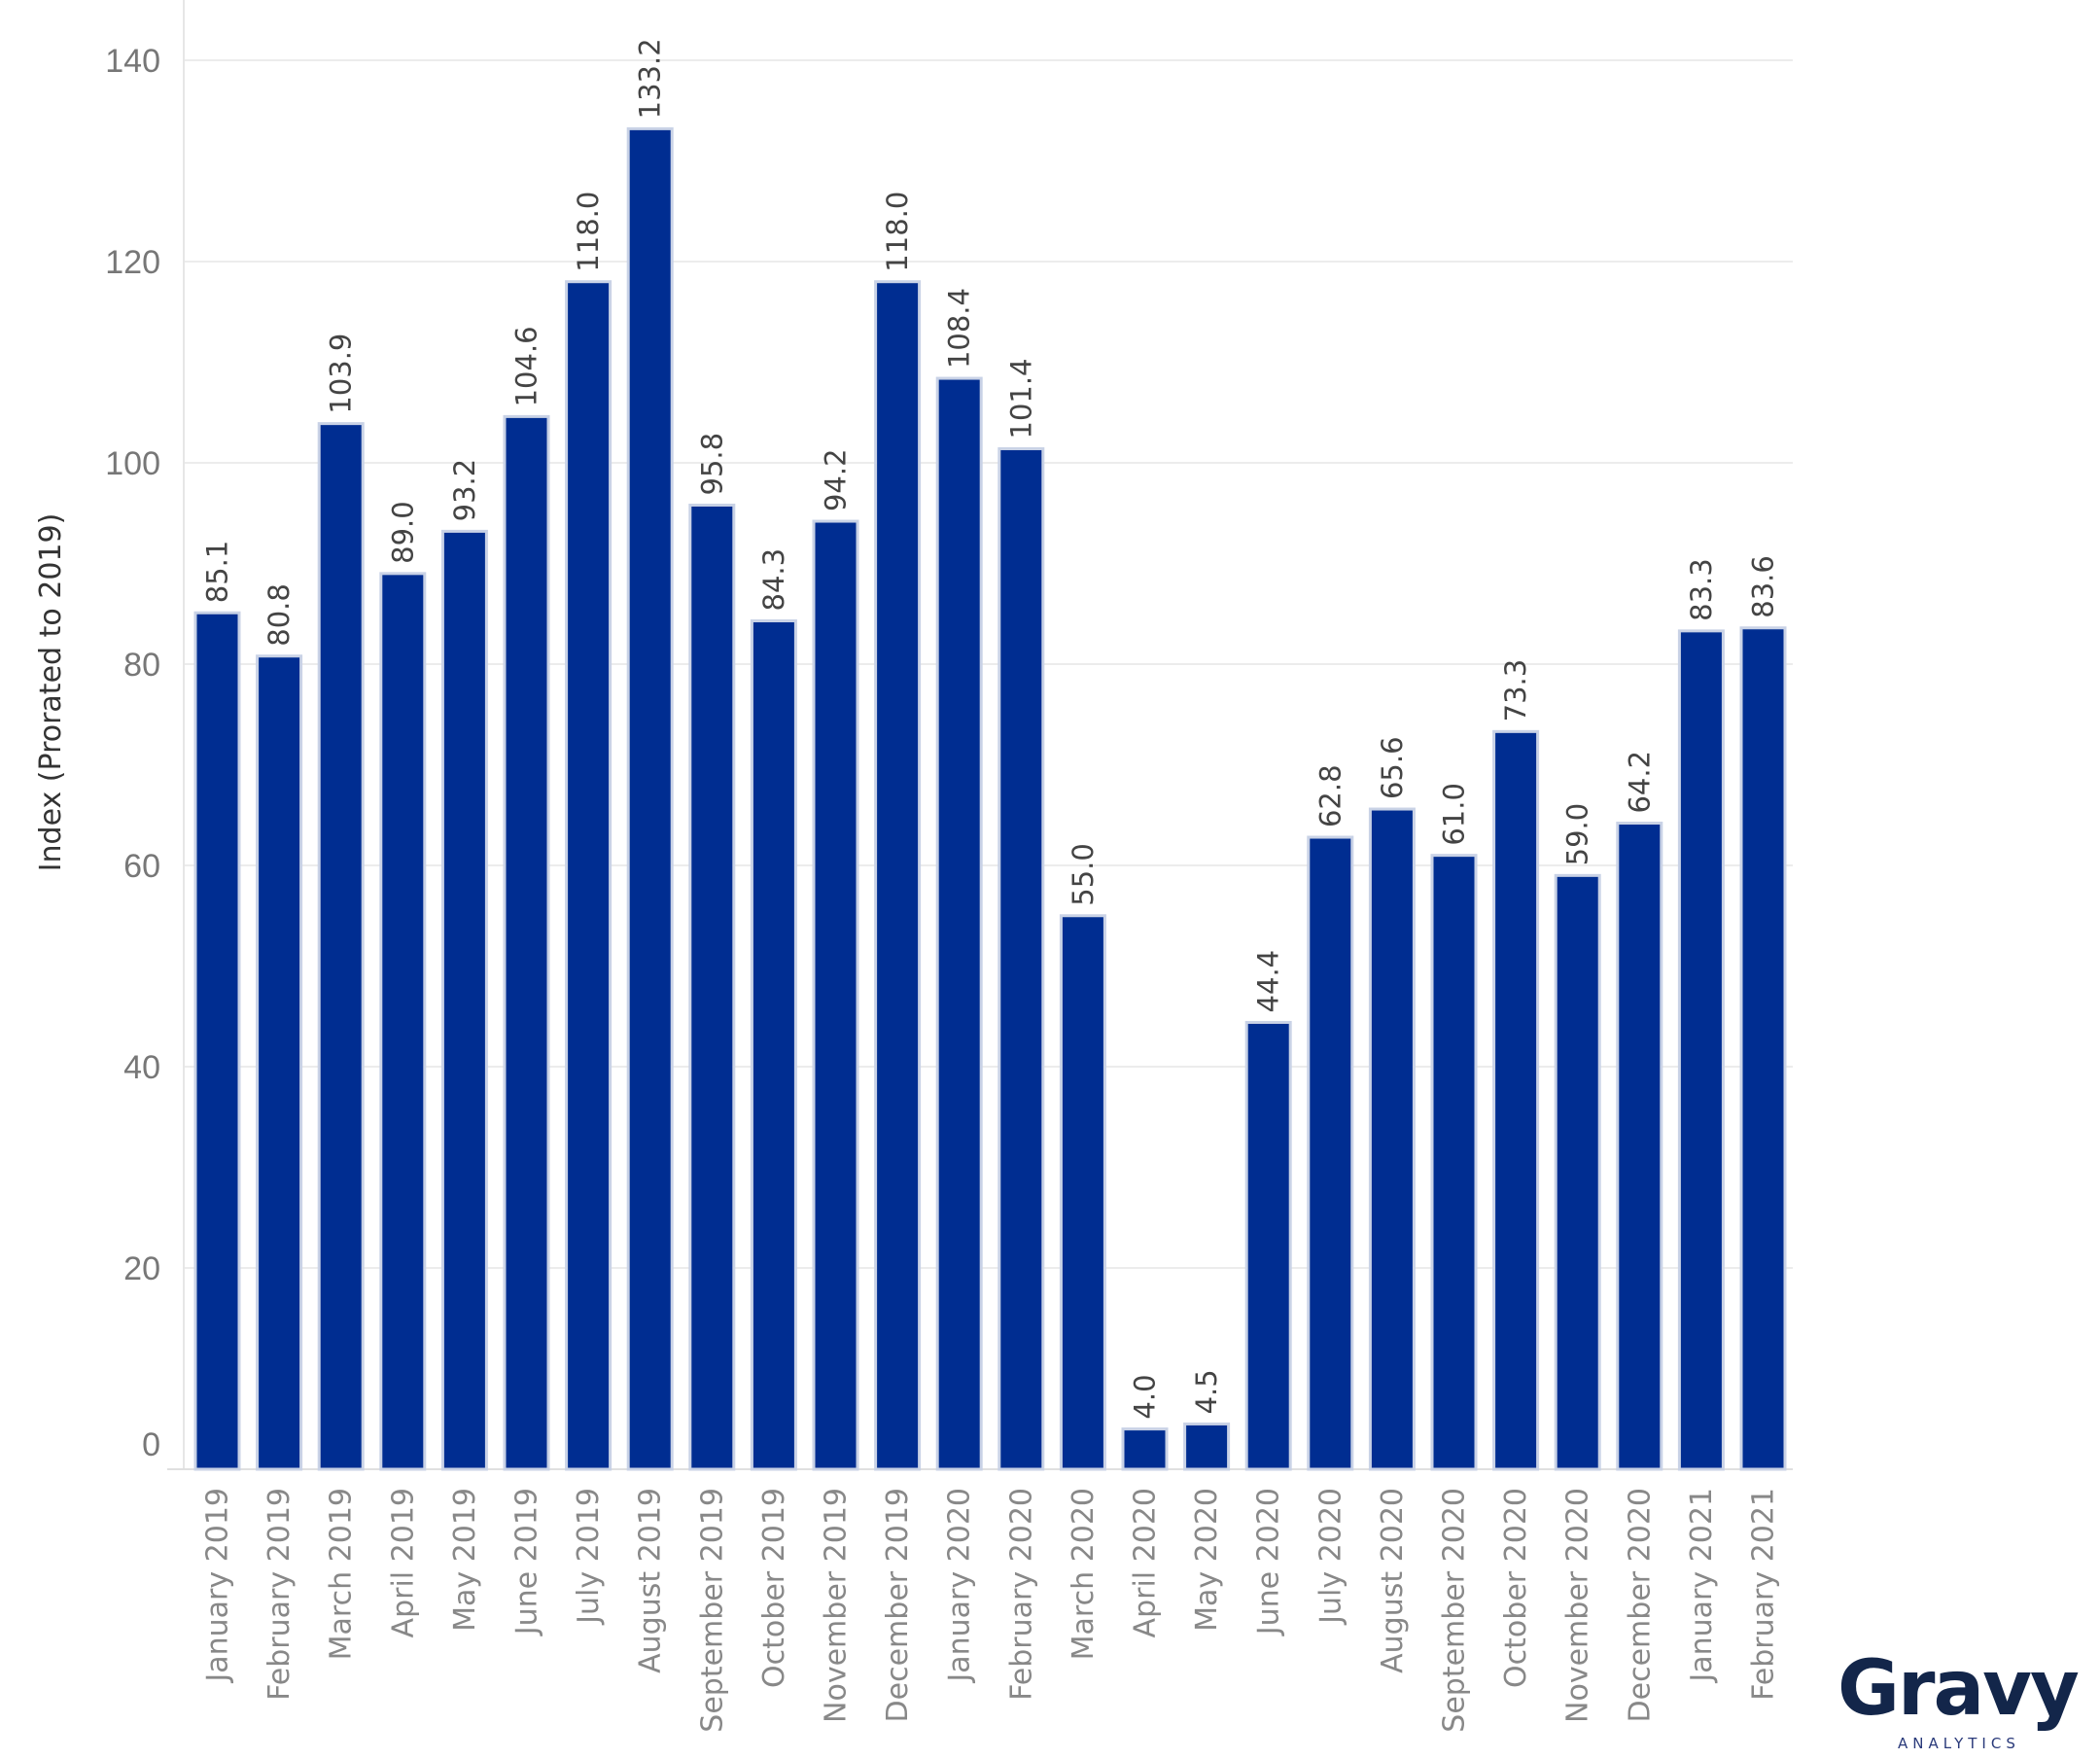  I want to click on x-tick-label: December 2020, so click(1640, 1605).